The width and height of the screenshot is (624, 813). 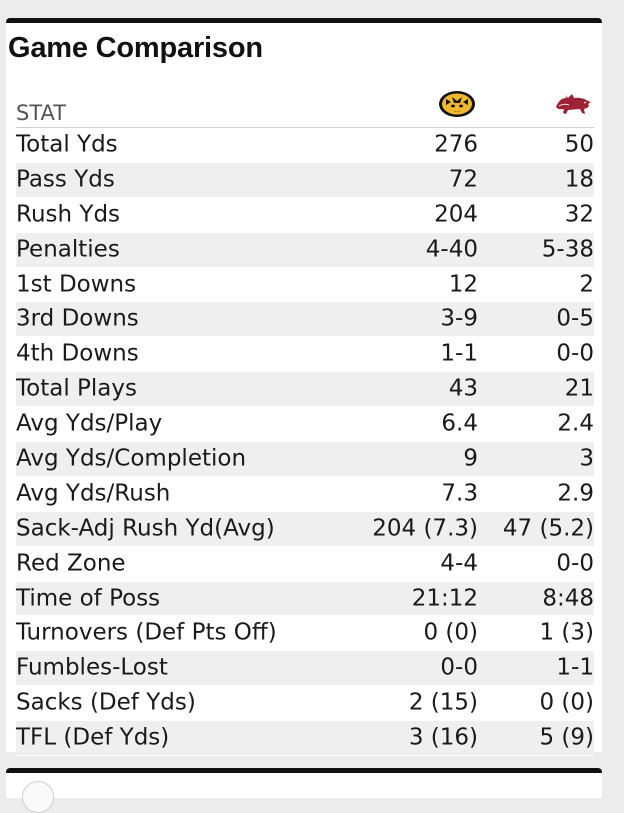 What do you see at coordinates (443, 702) in the screenshot?
I see `home-value: 2 (15)` at bounding box center [443, 702].